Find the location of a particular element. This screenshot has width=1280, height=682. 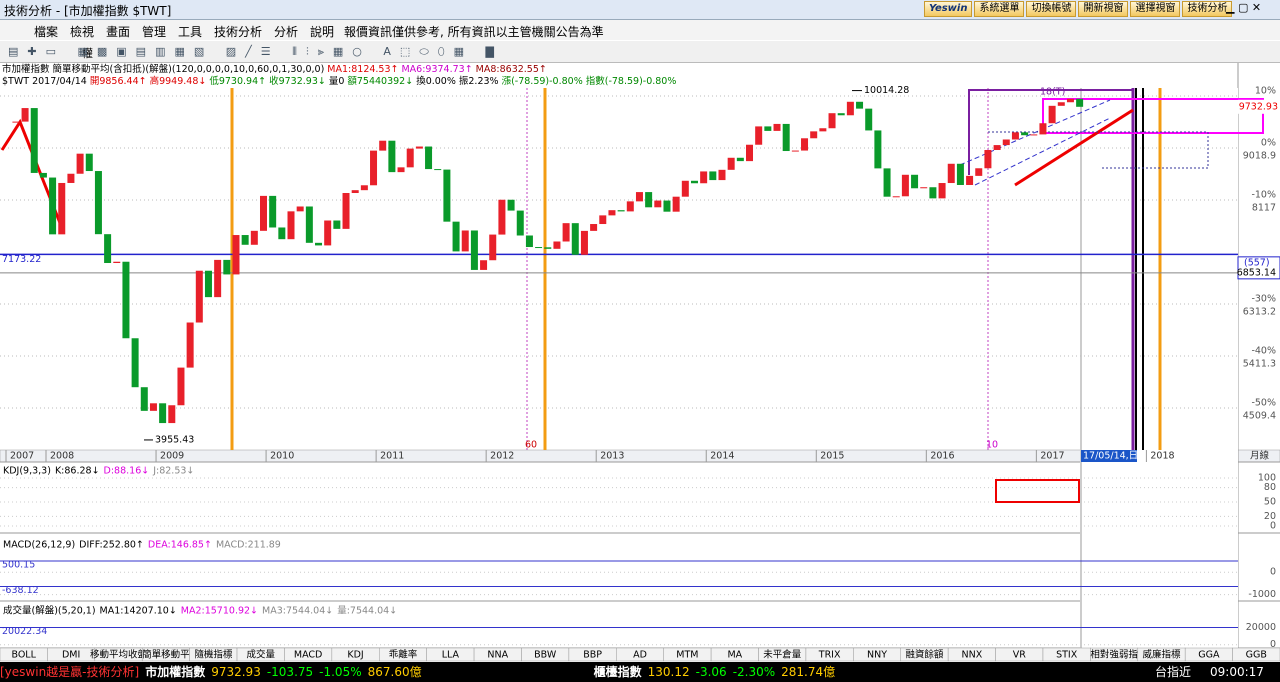

trend-line is located at coordinates (32, 173).